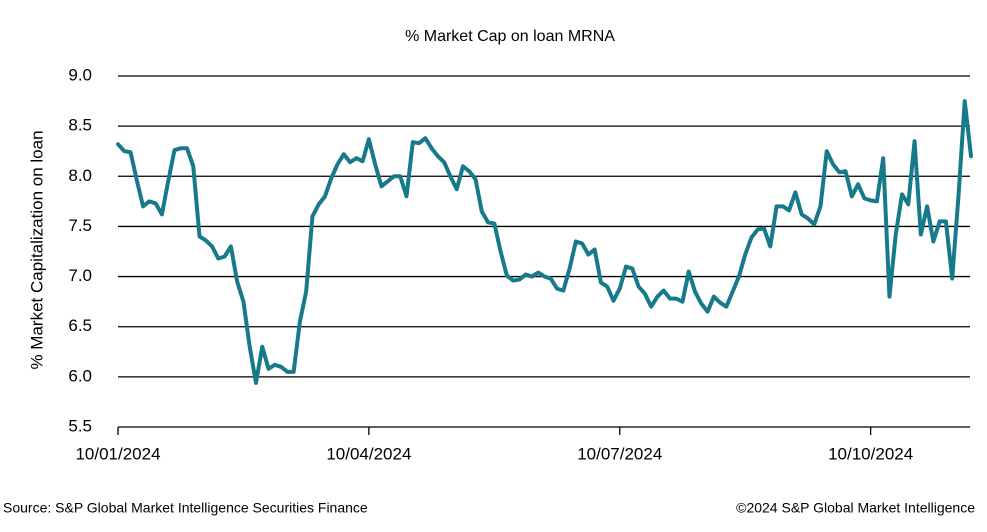  Describe the element at coordinates (80, 325) in the screenshot. I see `y-tick-label: 6.5` at that location.